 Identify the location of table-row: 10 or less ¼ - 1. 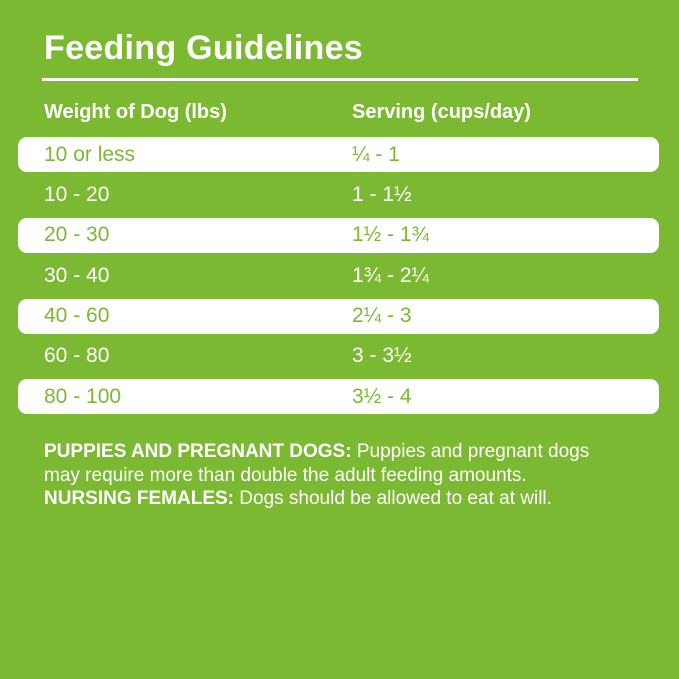
(338, 154).